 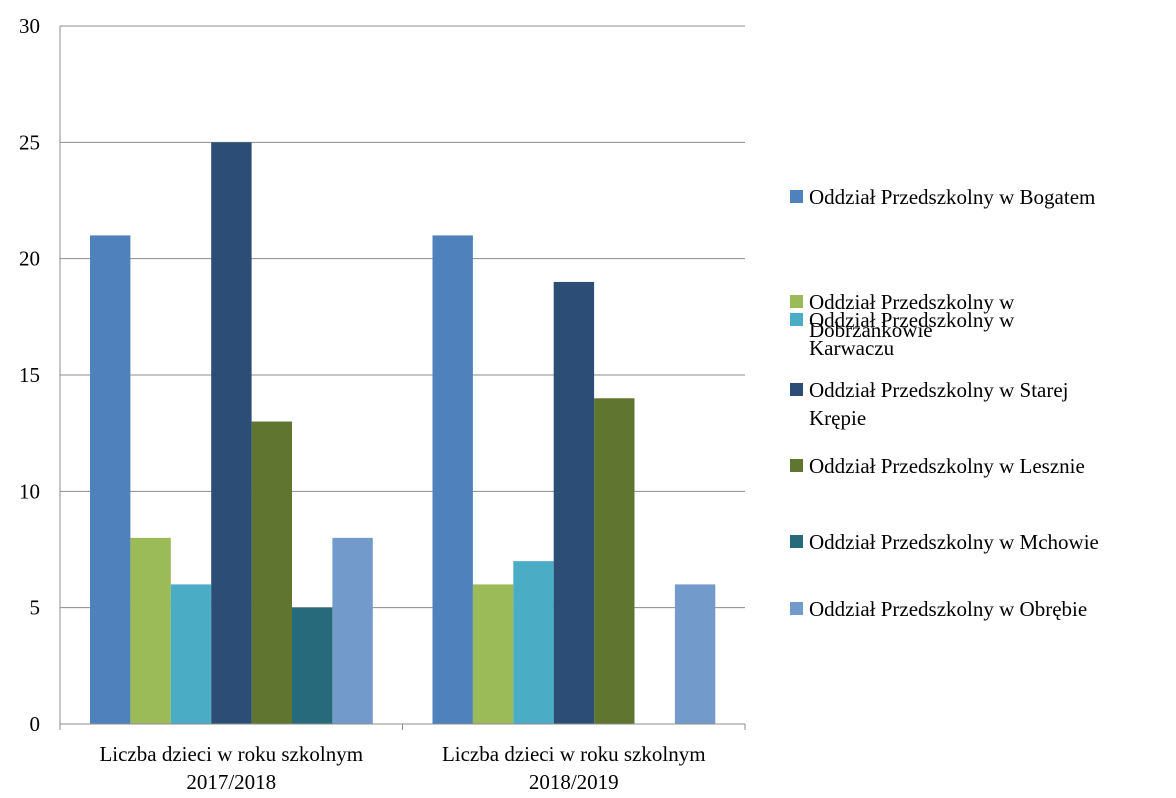 What do you see at coordinates (29, 142) in the screenshot?
I see `y-tick-label: 25` at bounding box center [29, 142].